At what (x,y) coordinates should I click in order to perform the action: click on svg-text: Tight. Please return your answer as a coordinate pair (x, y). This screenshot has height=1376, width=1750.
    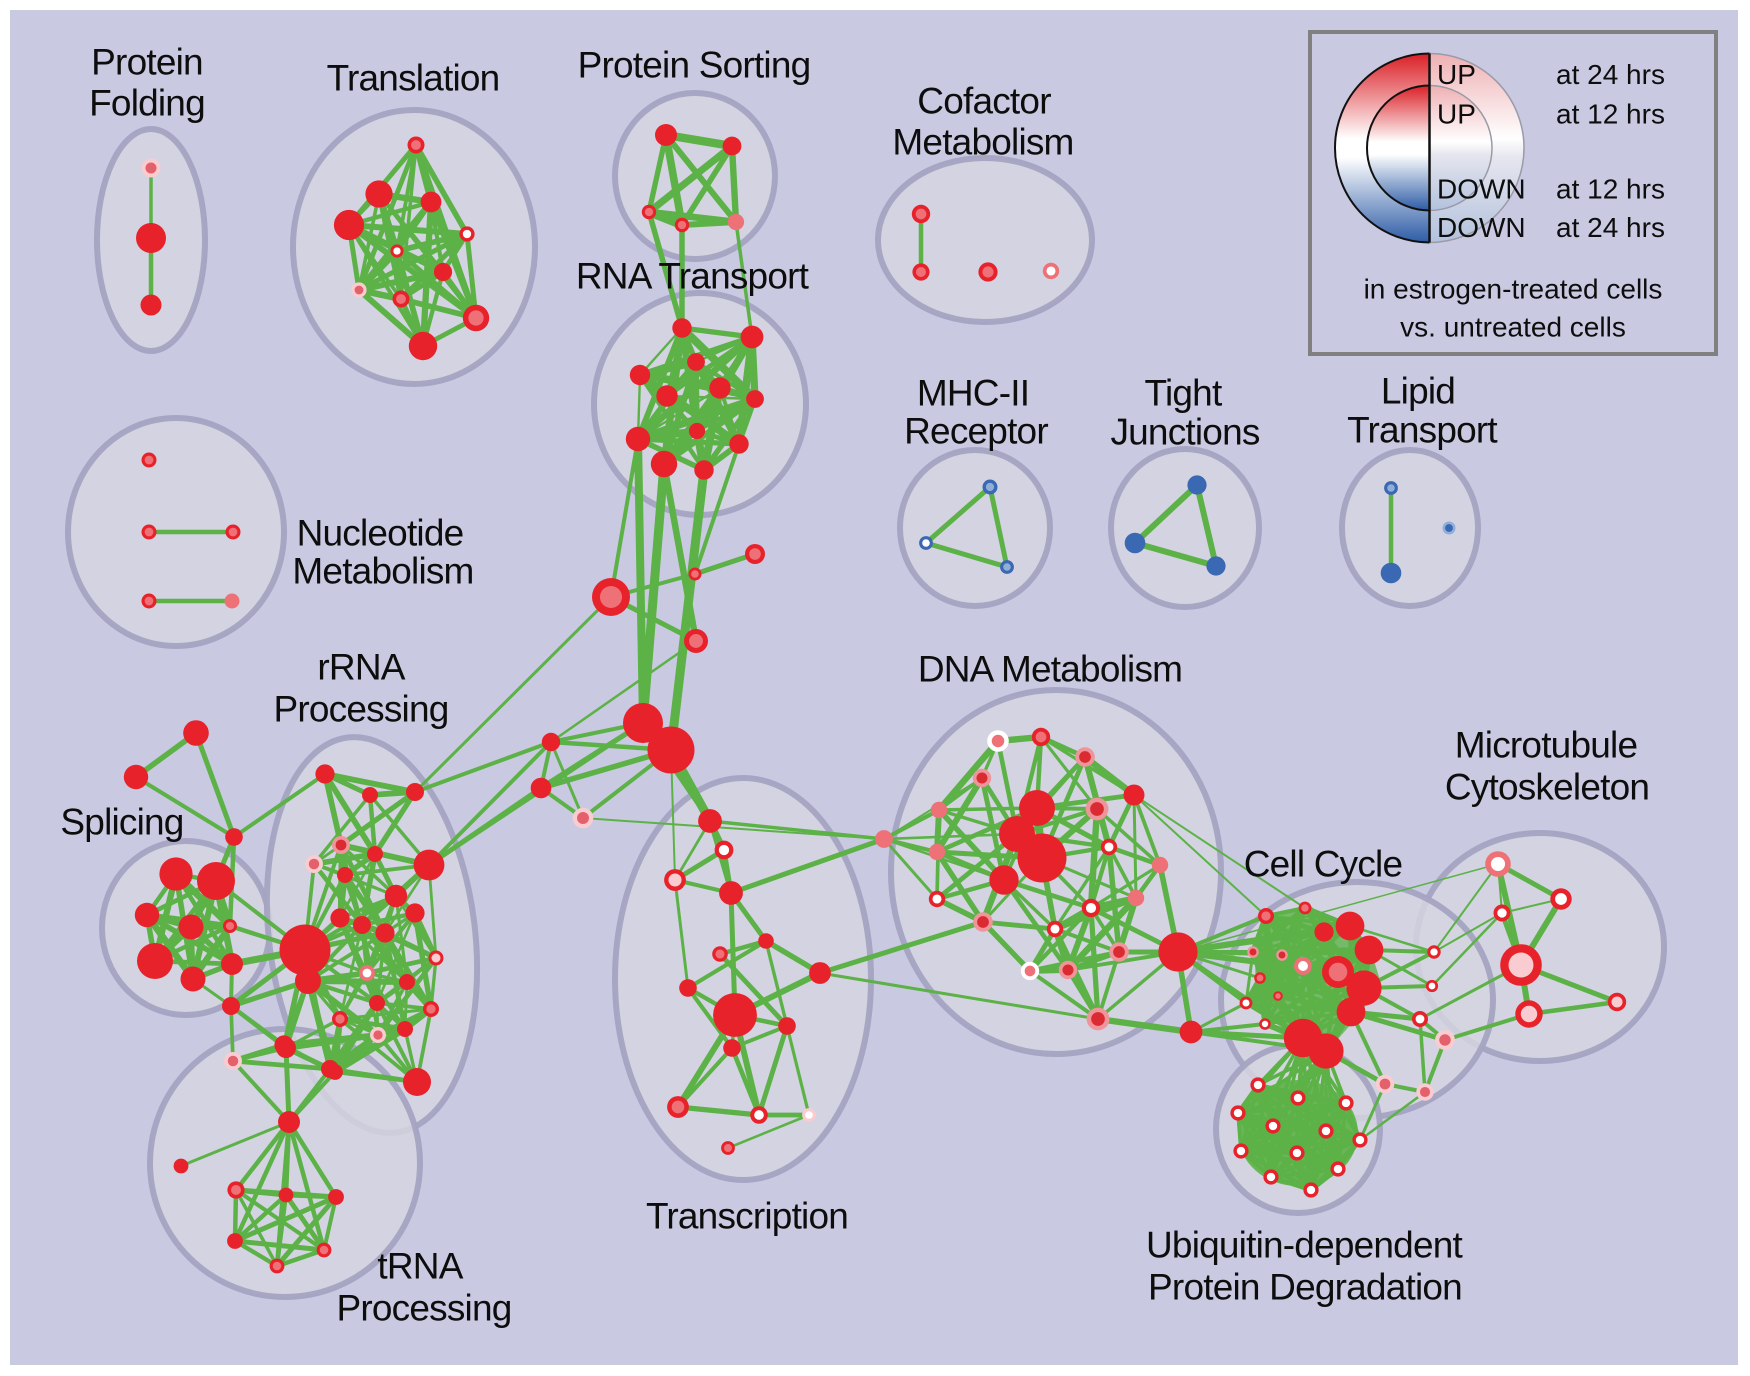
    Looking at the image, I should click on (1184, 393).